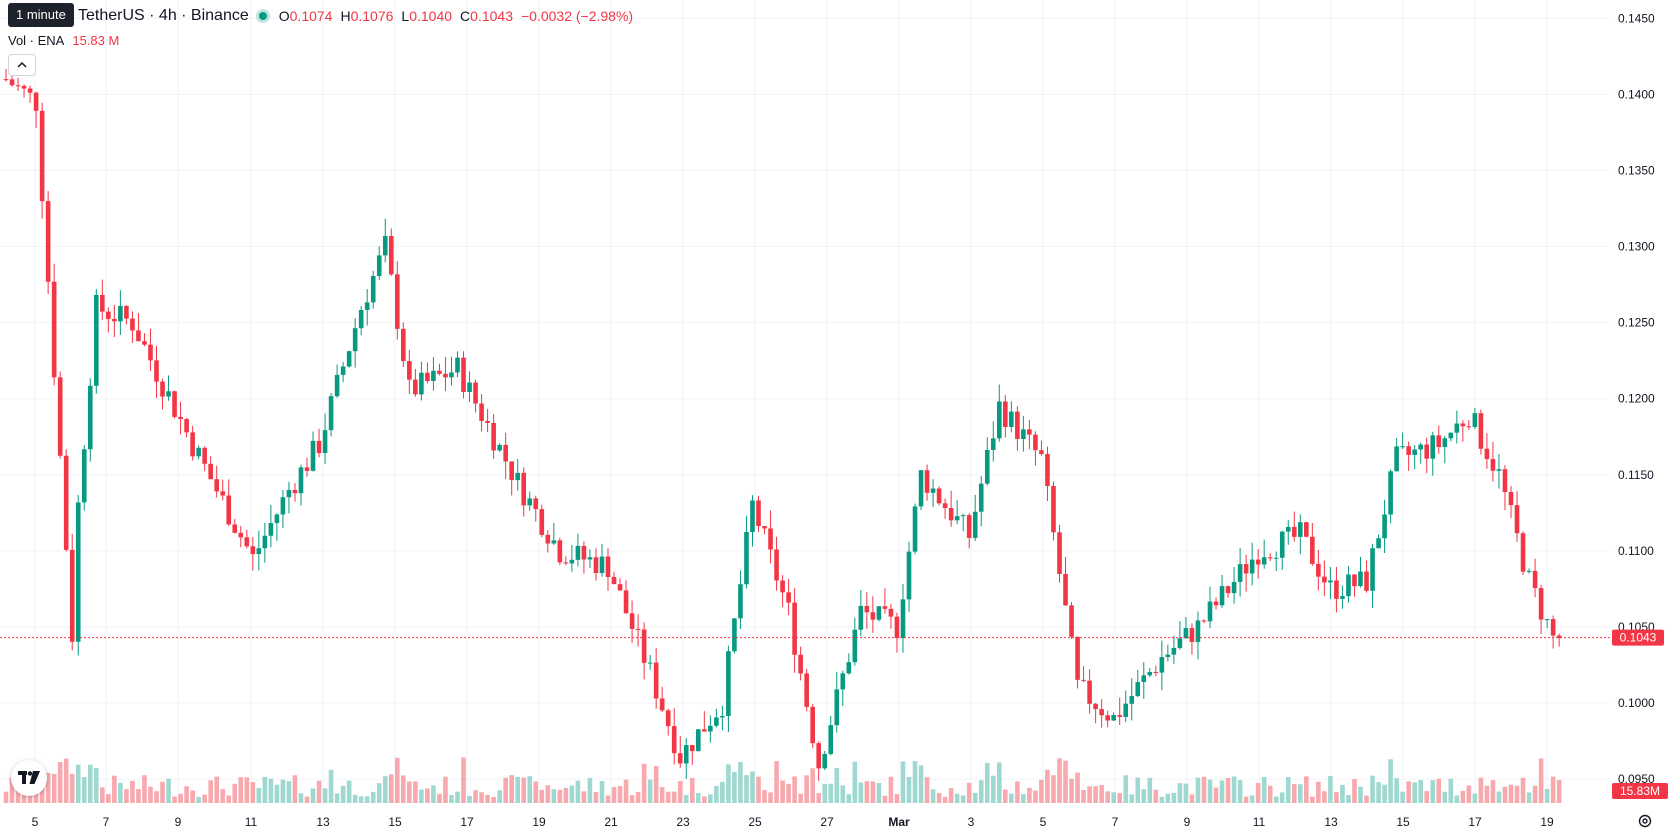 The width and height of the screenshot is (1678, 835). What do you see at coordinates (1636, 703) in the screenshot?
I see `price-tick-label: 0.1000` at bounding box center [1636, 703].